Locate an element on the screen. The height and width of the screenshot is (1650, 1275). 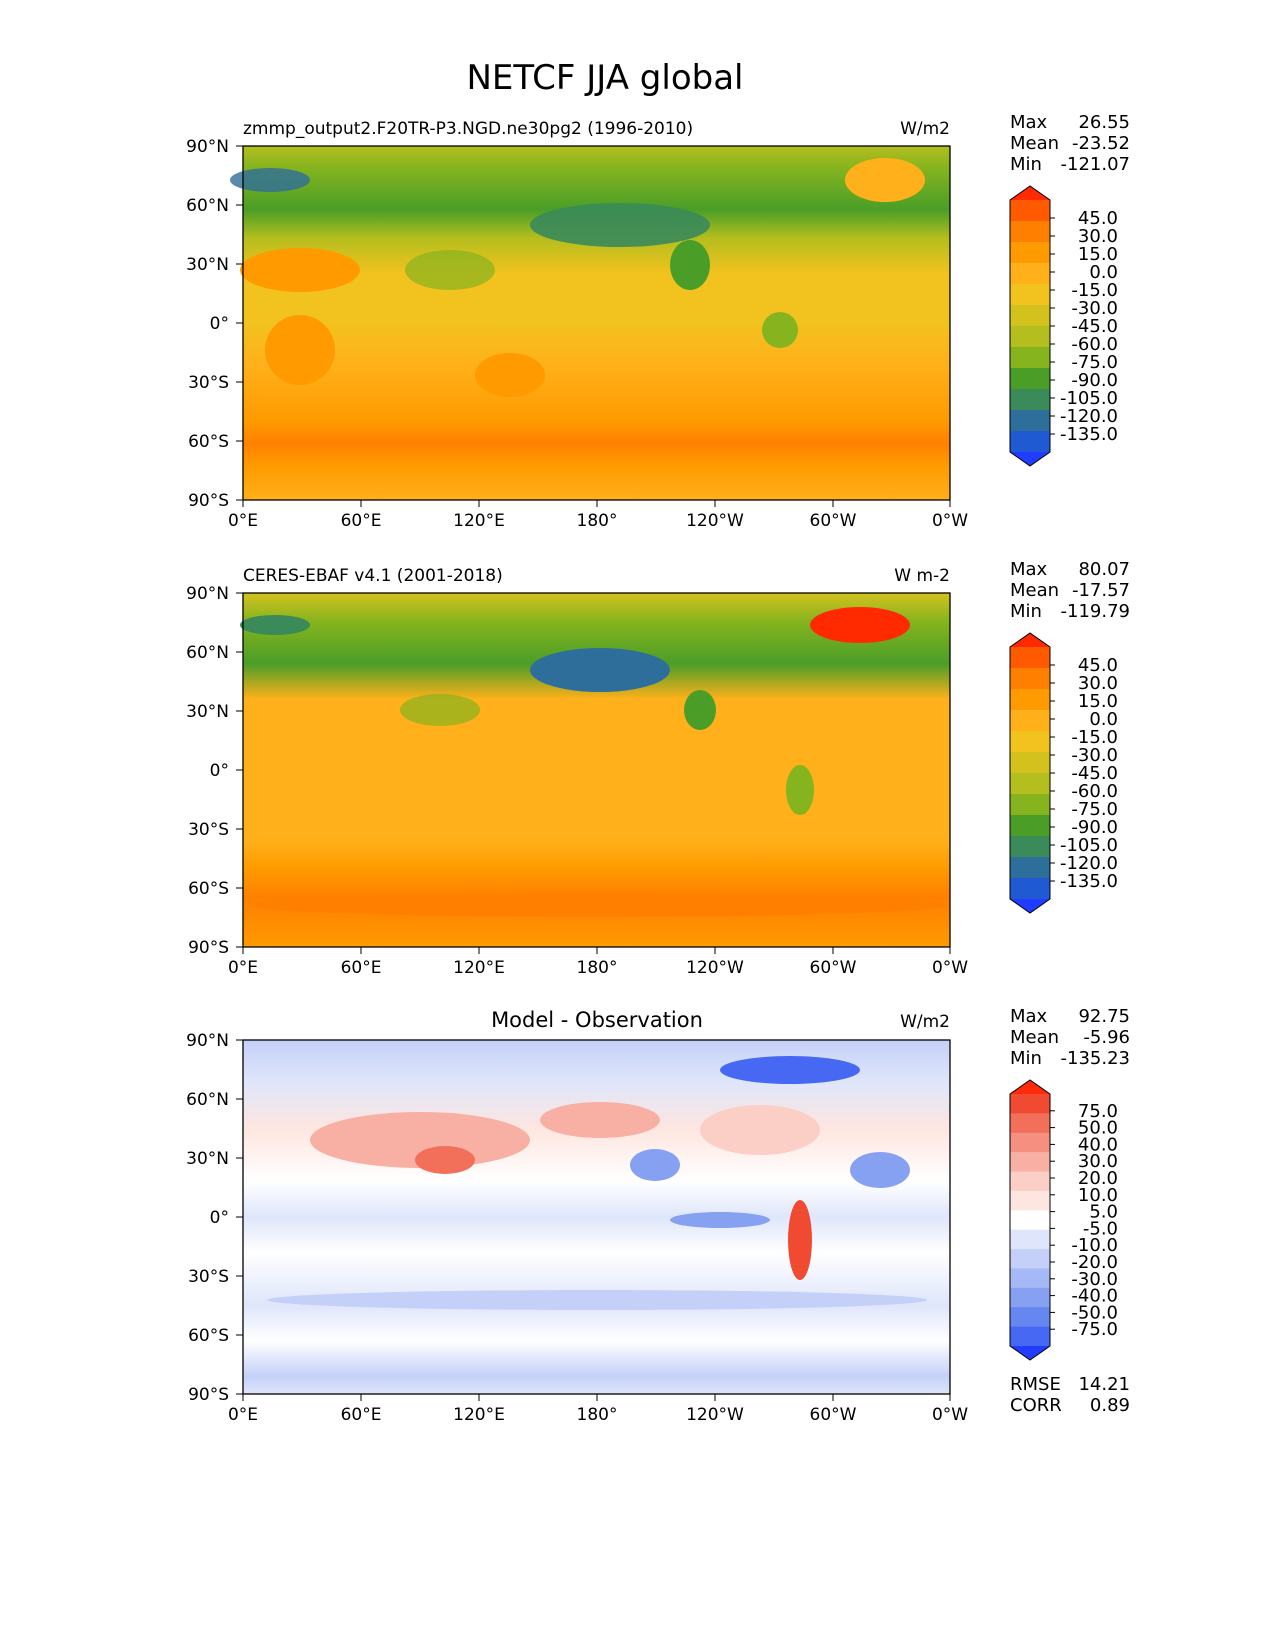
colorbar-level-label: -135.0 is located at coordinates (1089, 434).